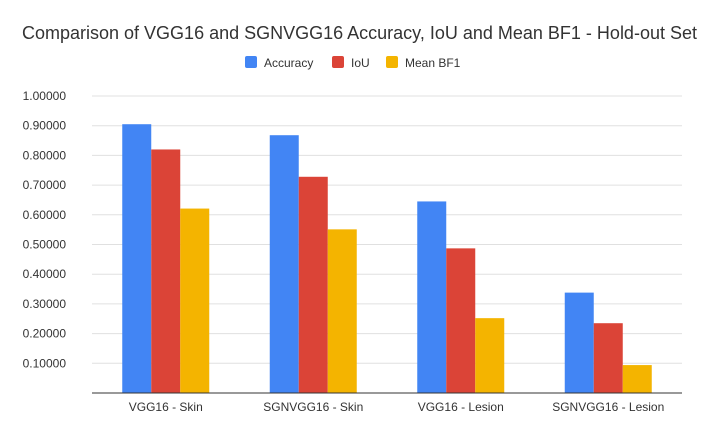  I want to click on legend-swatch-accuracy, so click(251, 62).